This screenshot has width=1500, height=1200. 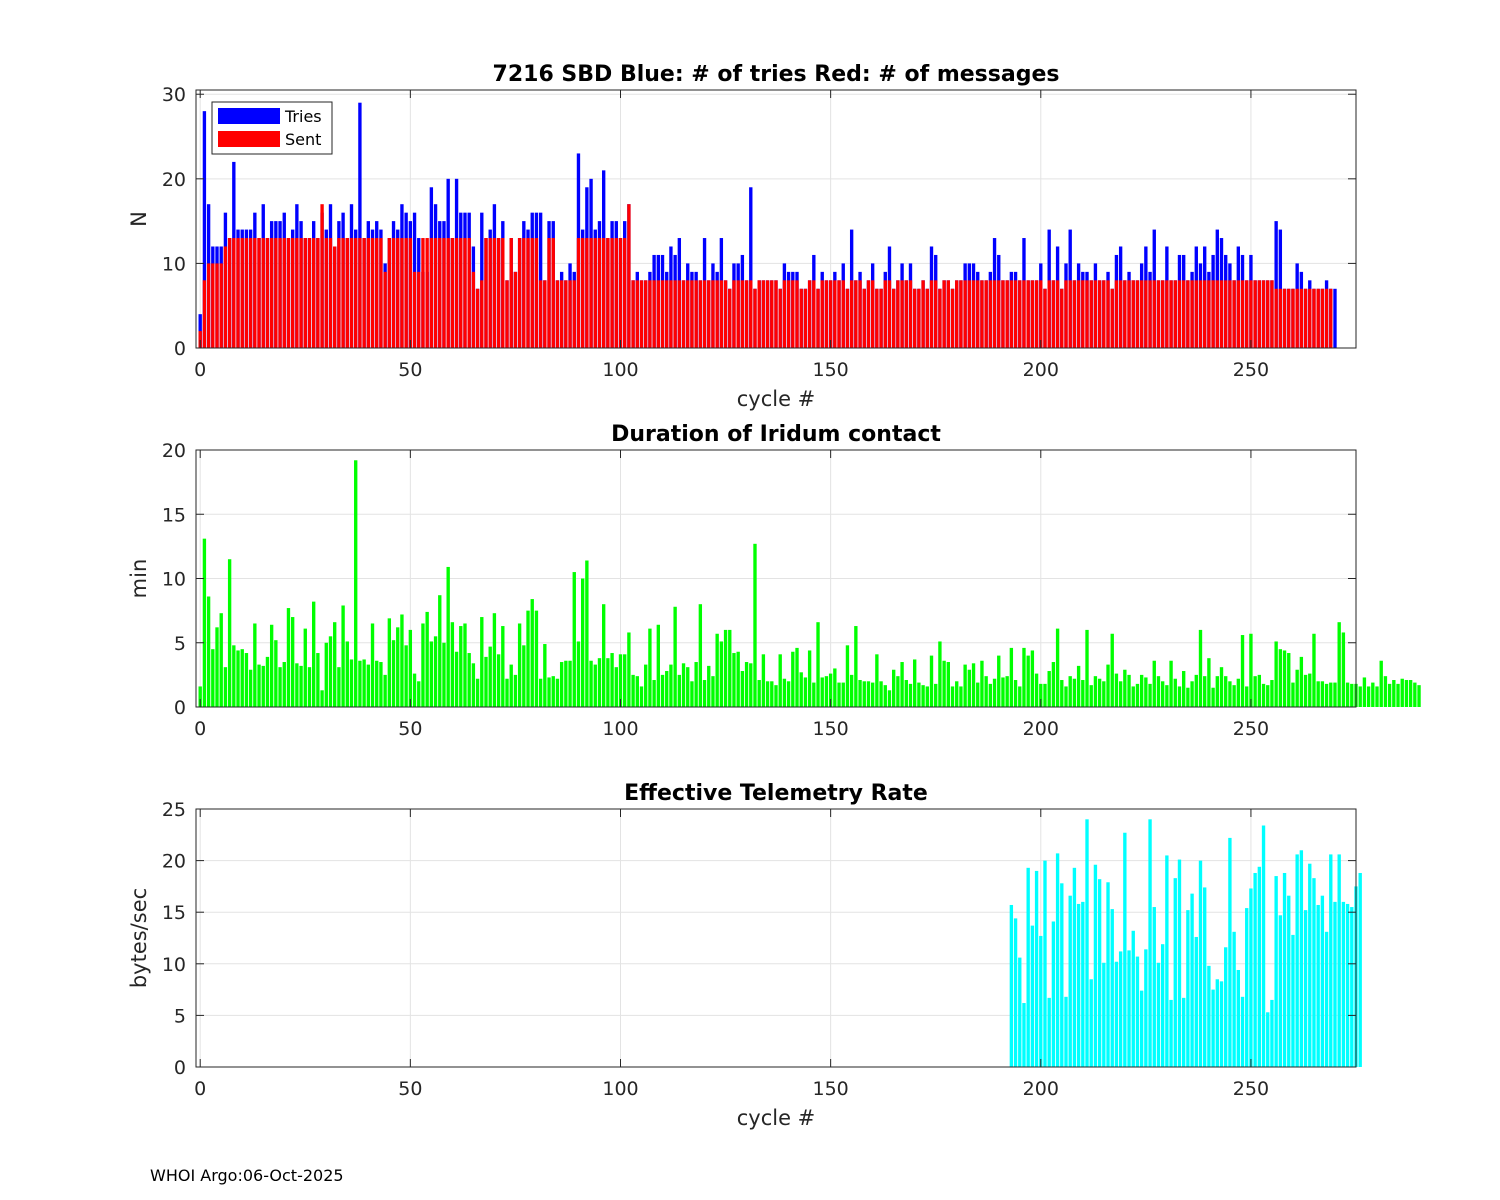 I want to click on x-tick-label: 0, so click(x=200, y=729).